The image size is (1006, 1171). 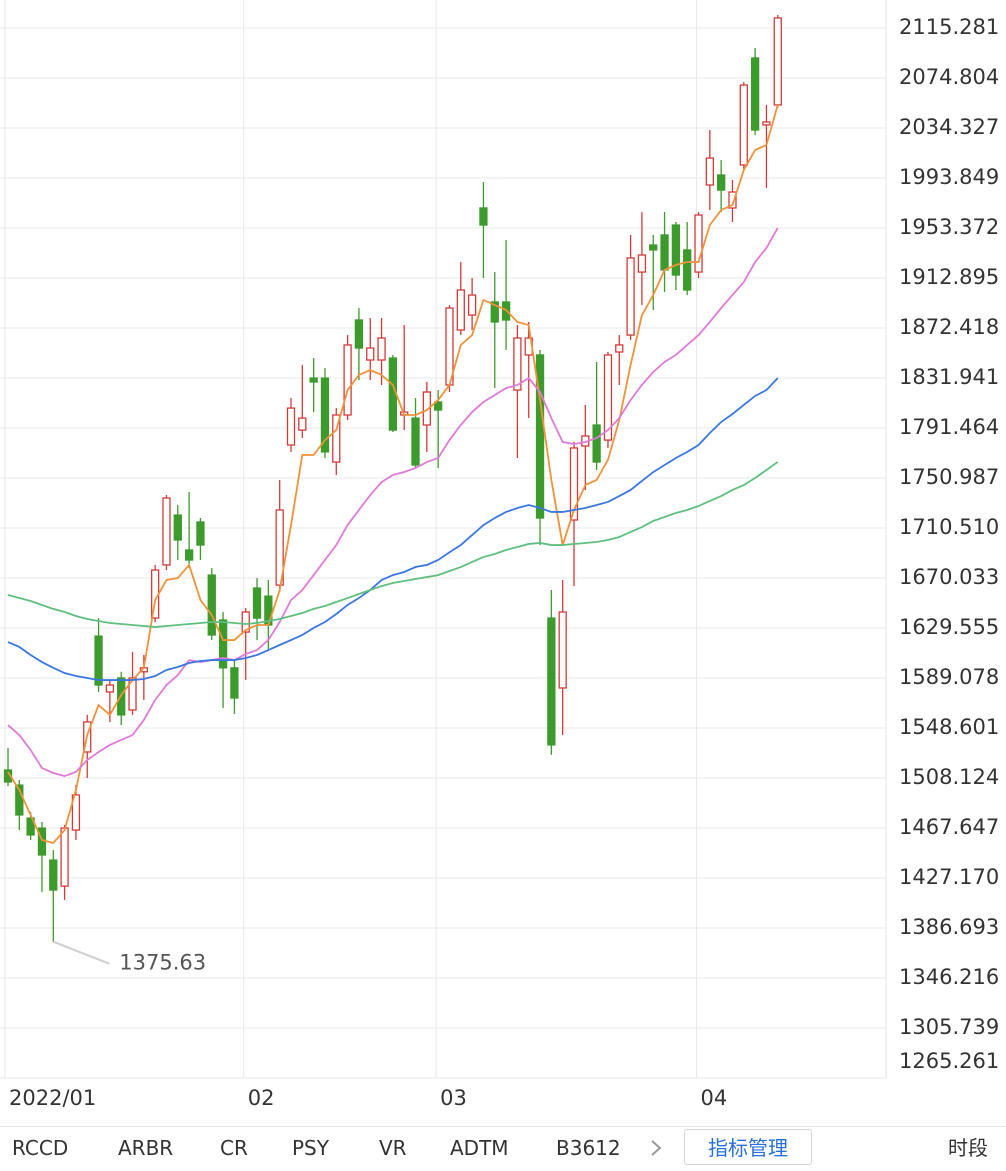 I want to click on y-tick-label: 1750.987, so click(x=949, y=477).